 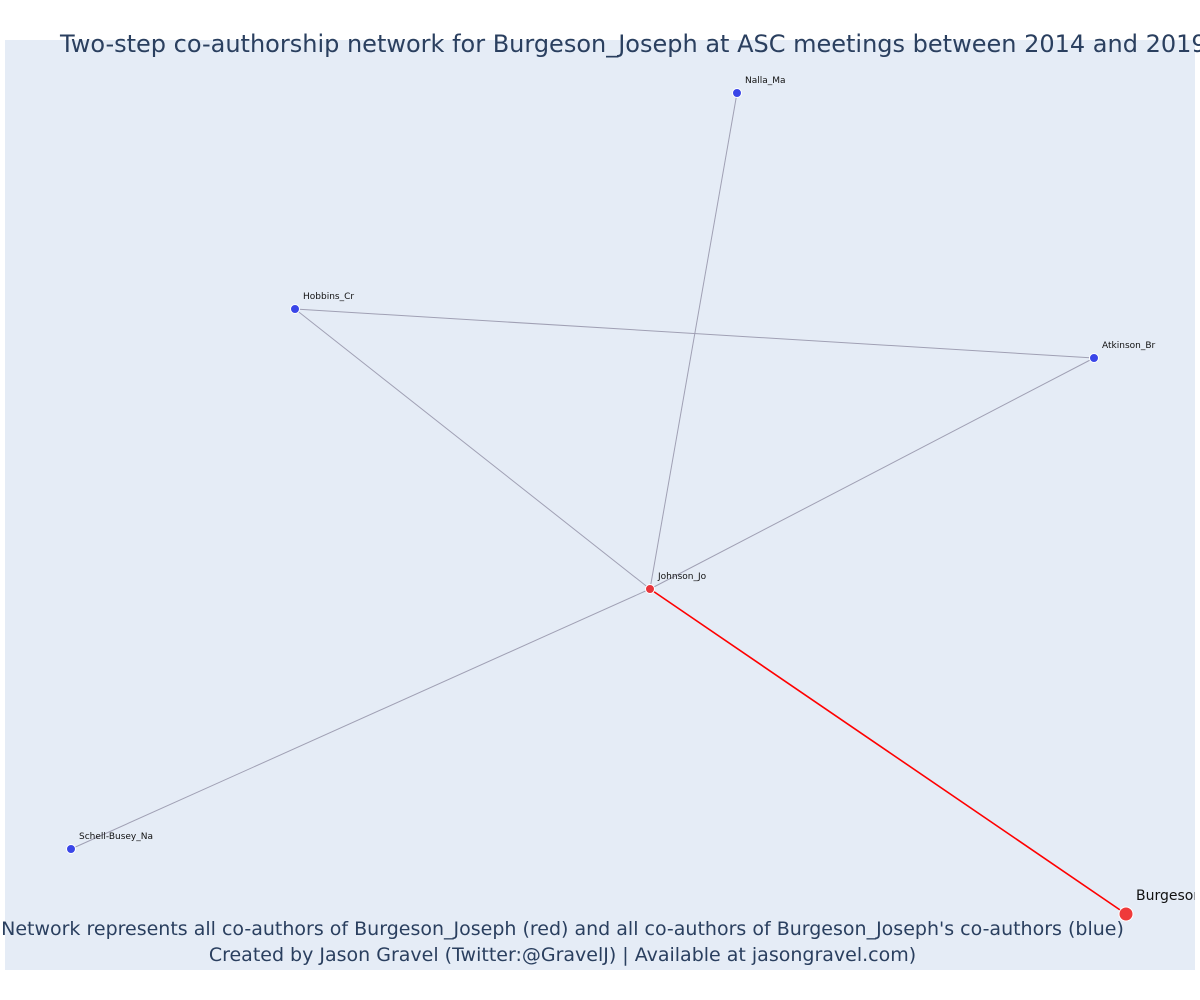 I want to click on node-label-schell-busey-na: Schell-Busey_Na, so click(x=116, y=837).